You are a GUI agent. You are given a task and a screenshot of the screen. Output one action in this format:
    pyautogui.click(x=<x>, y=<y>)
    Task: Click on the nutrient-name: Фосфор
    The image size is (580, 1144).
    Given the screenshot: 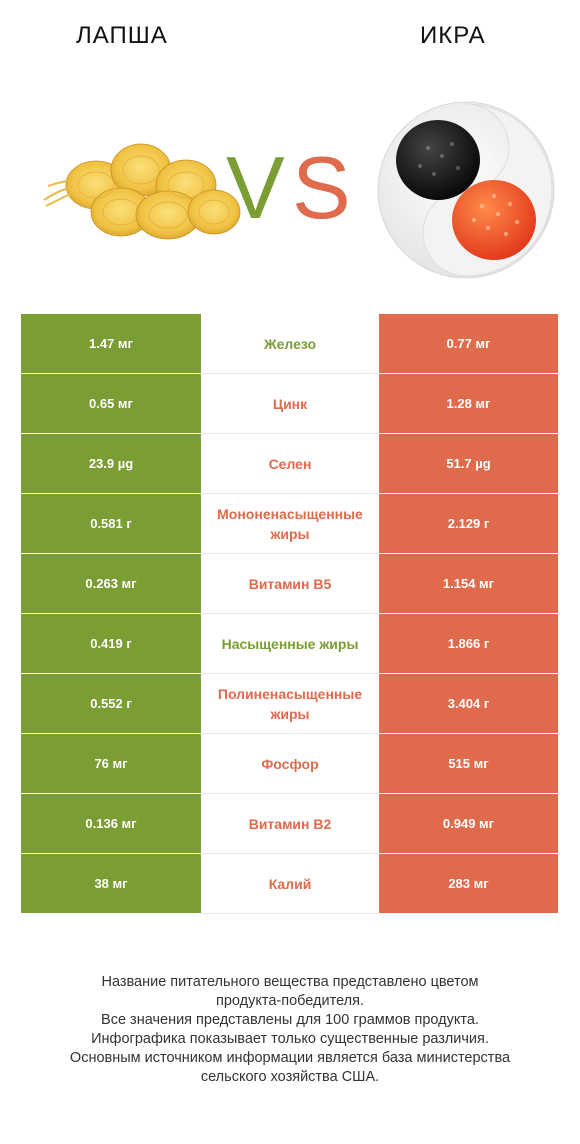 What is the action you would take?
    pyautogui.click(x=290, y=764)
    